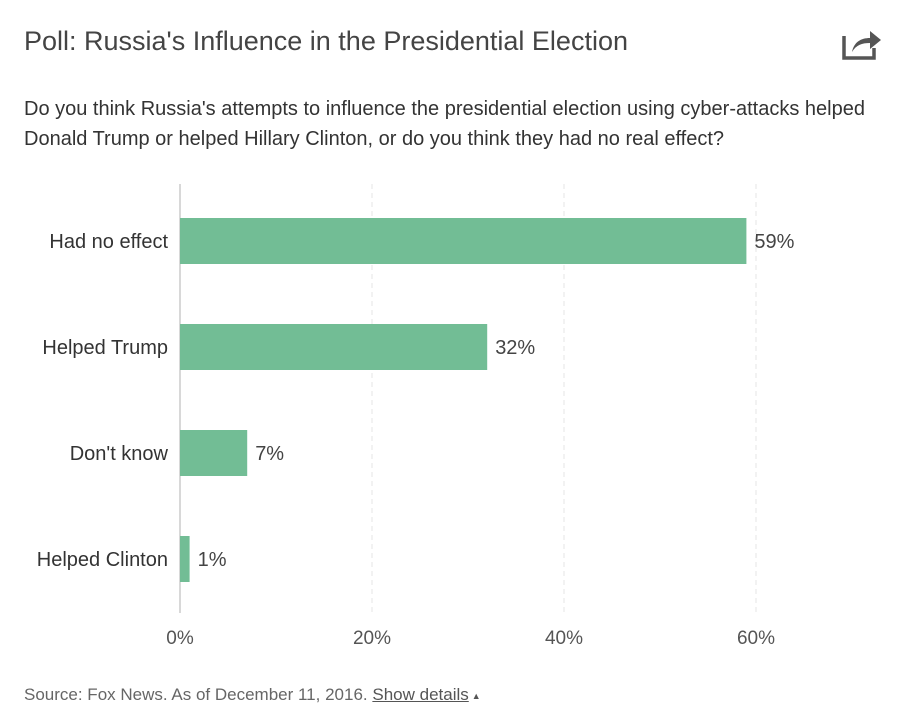  I want to click on x-tick-label: 40%, so click(564, 638).